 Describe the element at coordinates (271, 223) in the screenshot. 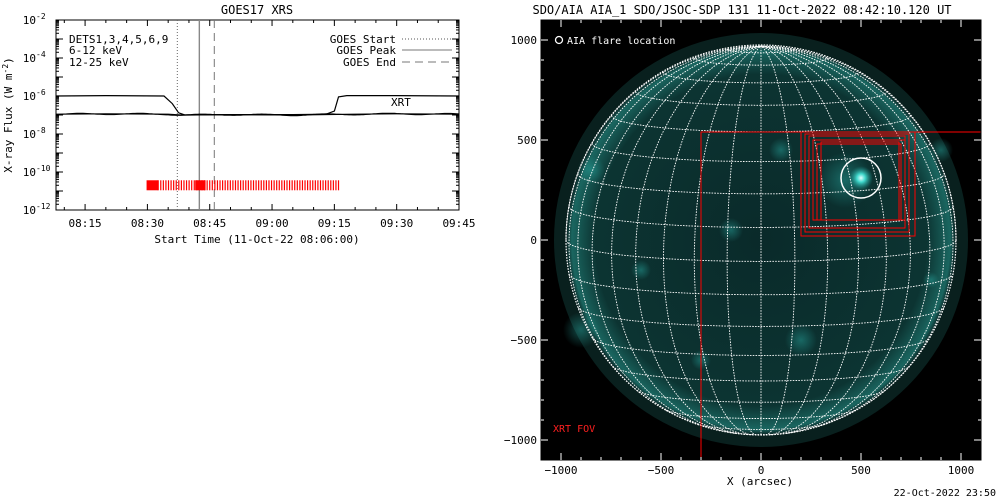

I see `goes-x-tick-label: 09:00` at that location.